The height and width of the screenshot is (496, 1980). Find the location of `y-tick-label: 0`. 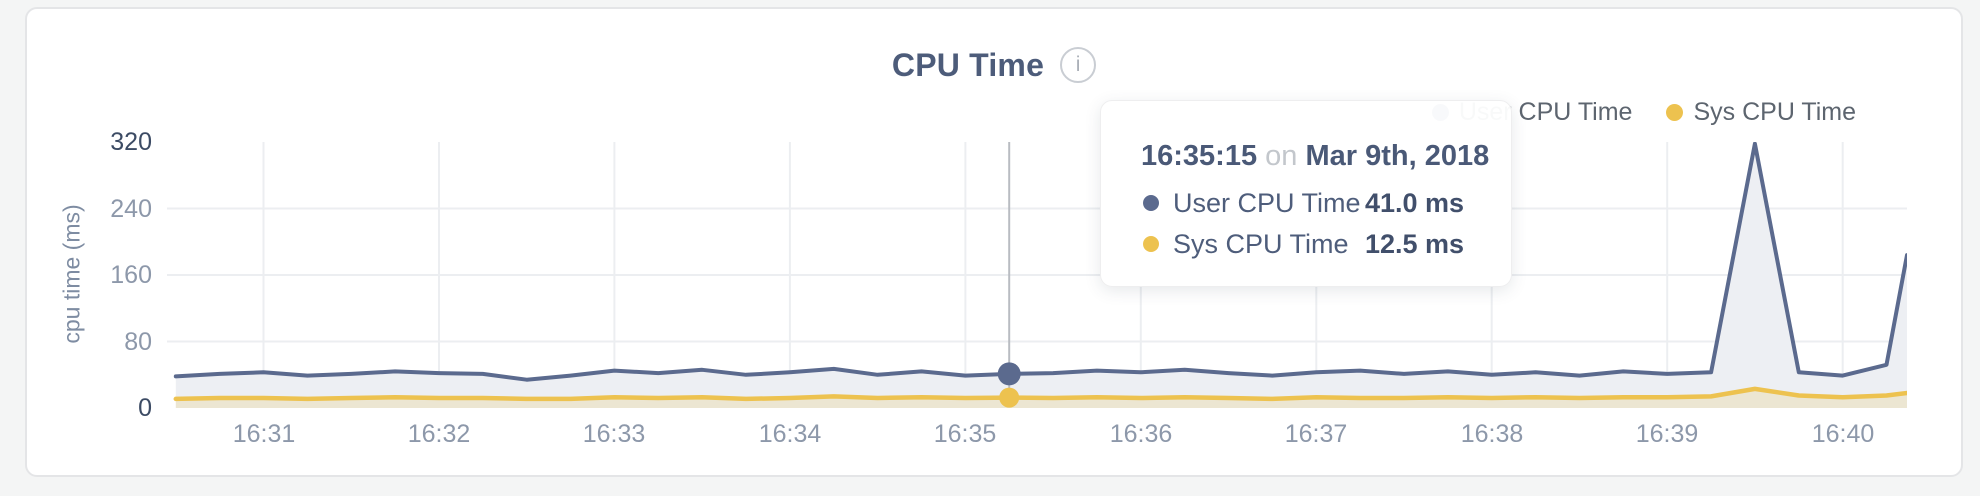

y-tick-label: 0 is located at coordinates (145, 408).